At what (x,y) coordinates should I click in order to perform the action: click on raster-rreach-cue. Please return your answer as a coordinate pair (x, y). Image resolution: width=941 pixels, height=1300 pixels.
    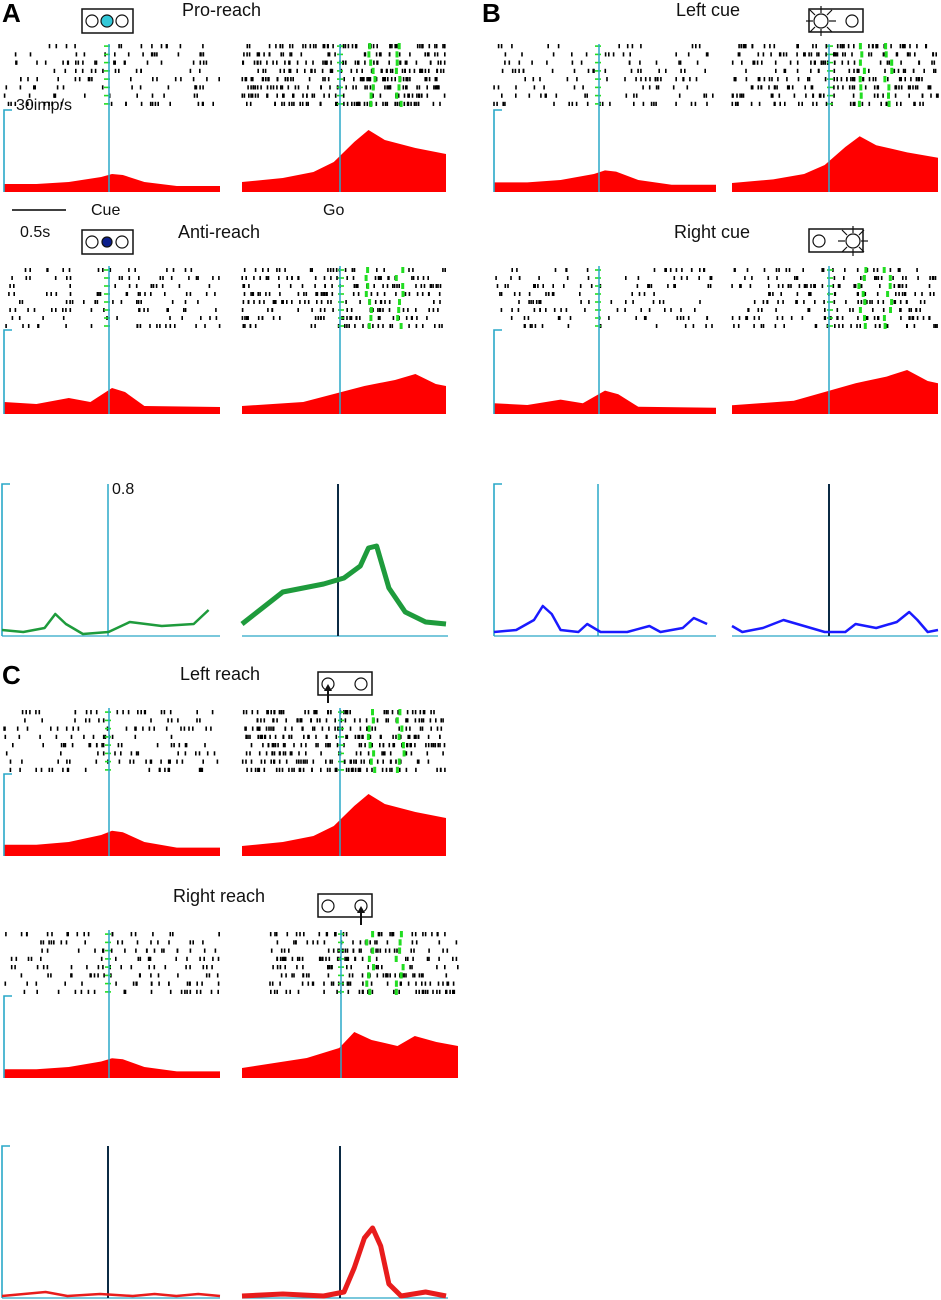
    Looking at the image, I should click on (112, 963).